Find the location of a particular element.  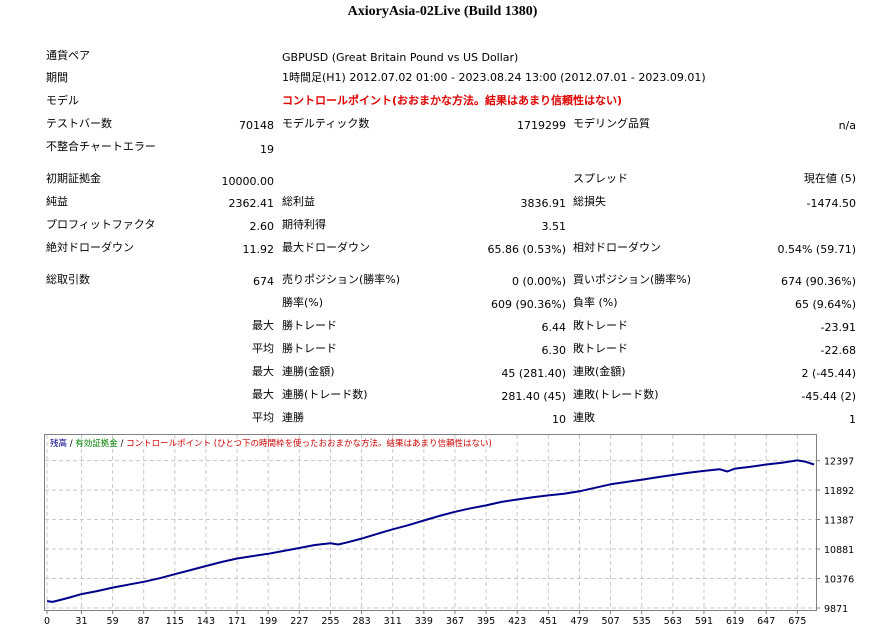

x-tick-label: 647 is located at coordinates (766, 621).